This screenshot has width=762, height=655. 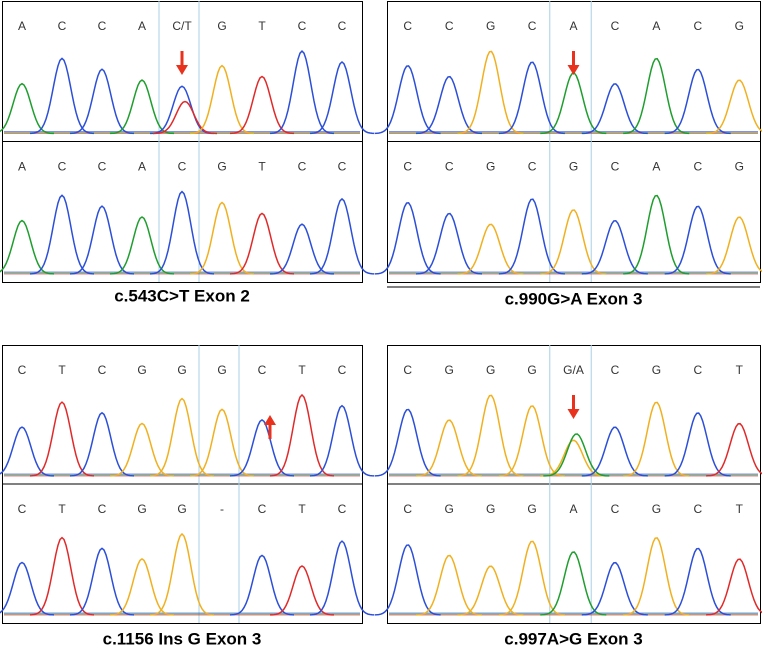 What do you see at coordinates (182, 26) in the screenshot?
I see `base-label: C/T` at bounding box center [182, 26].